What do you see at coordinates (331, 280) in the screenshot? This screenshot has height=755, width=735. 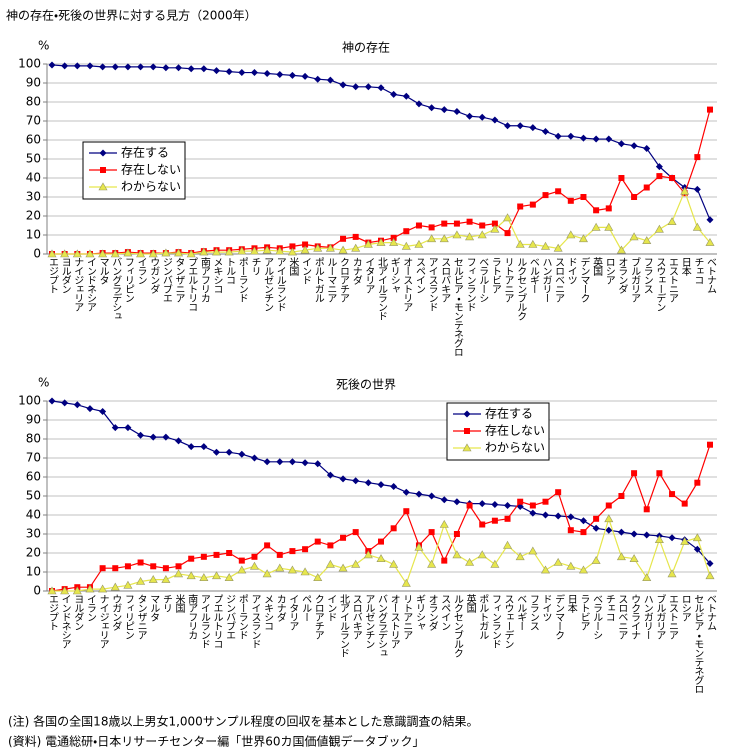 I see `x-tick-label: ルーマニア` at bounding box center [331, 280].